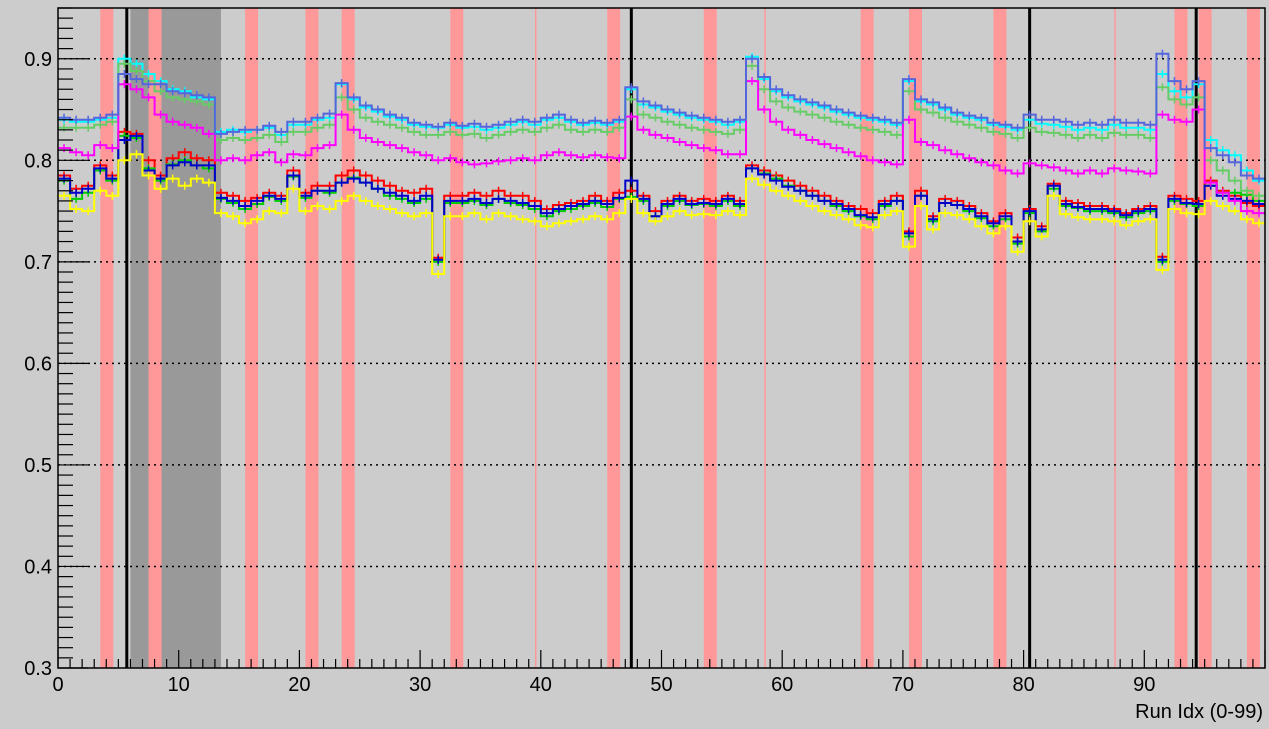 The height and width of the screenshot is (729, 1269). Describe the element at coordinates (38, 466) in the screenshot. I see `y-tick-label: 0.5` at that location.